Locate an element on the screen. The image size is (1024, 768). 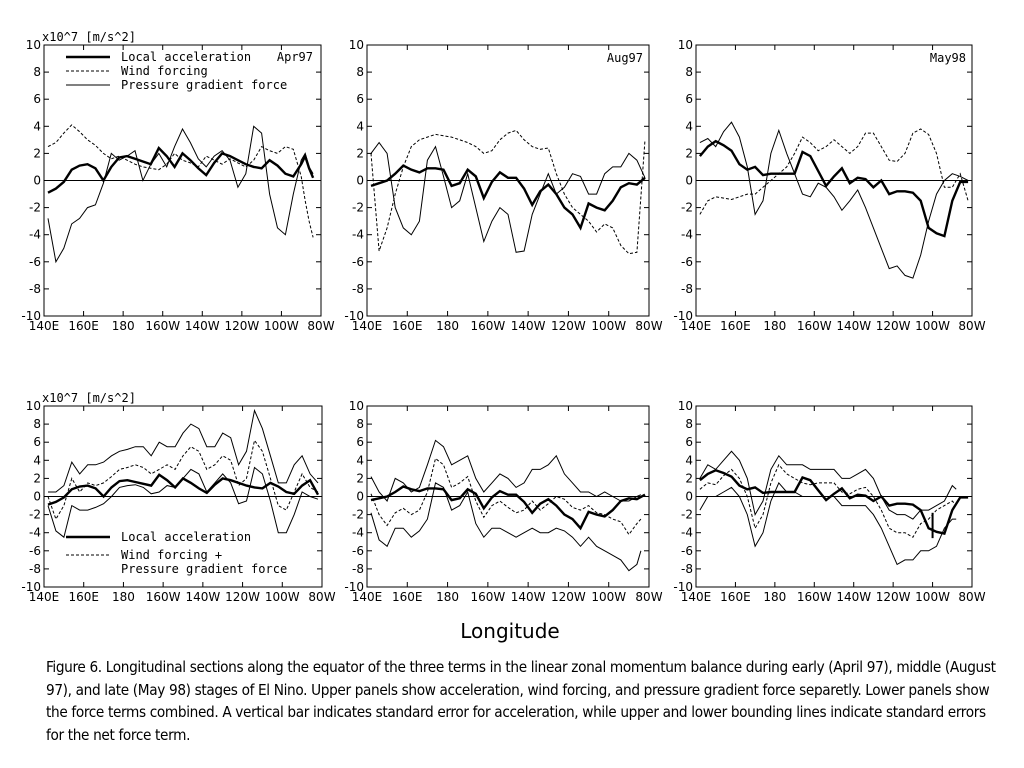
x-axis-label: Longitude is located at coordinates (509, 631).